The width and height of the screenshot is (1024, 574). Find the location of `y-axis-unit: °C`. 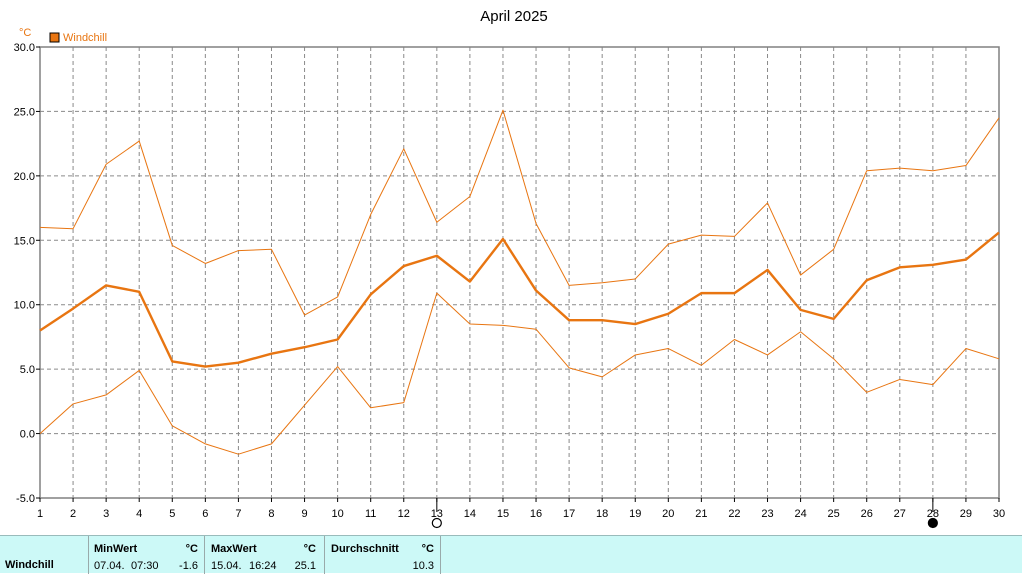

y-axis-unit: °C is located at coordinates (25, 33).